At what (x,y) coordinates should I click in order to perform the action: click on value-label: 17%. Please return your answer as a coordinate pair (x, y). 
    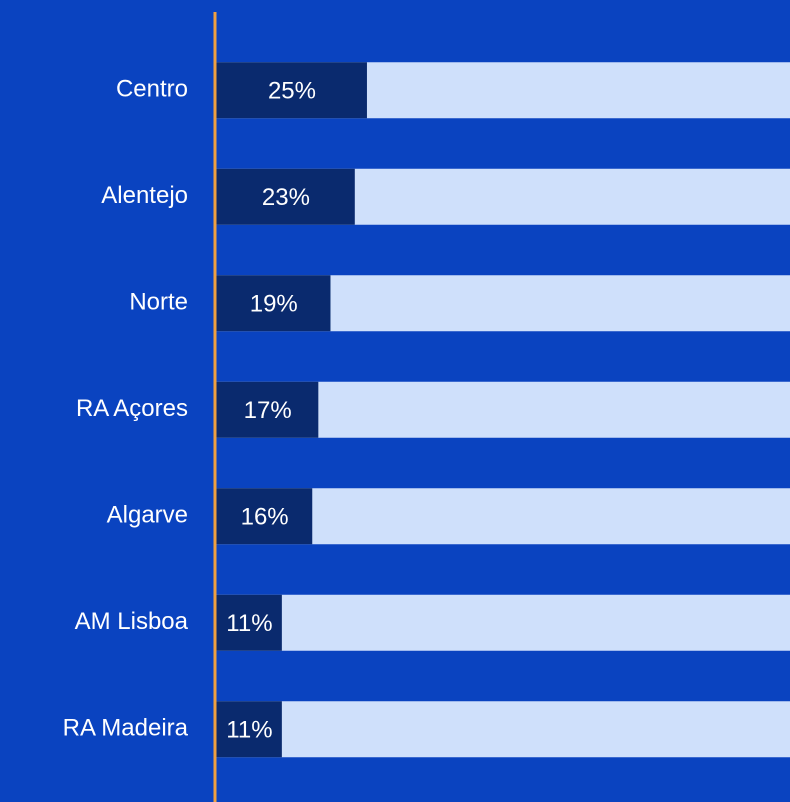
    Looking at the image, I should click on (268, 410).